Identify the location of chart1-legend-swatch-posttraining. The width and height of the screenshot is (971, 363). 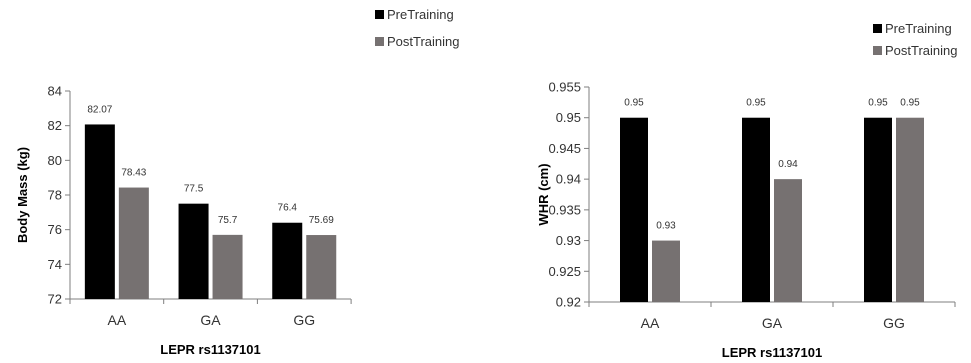
(379, 41).